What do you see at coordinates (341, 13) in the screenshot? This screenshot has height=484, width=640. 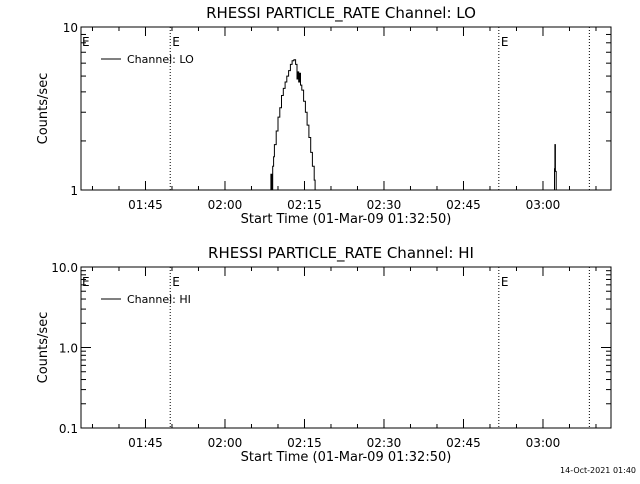 I see `chart-title: RHESSI PARTICLE_RATE Channel: LO` at bounding box center [341, 13].